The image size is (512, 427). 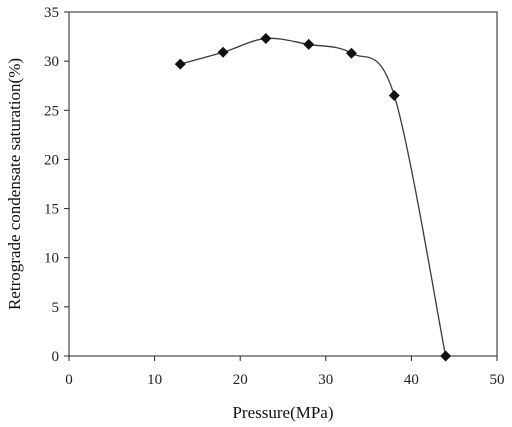 What do you see at coordinates (56, 185) in the screenshot?
I see `y-axis: 0 5 10 15 20 25 30 35` at bounding box center [56, 185].